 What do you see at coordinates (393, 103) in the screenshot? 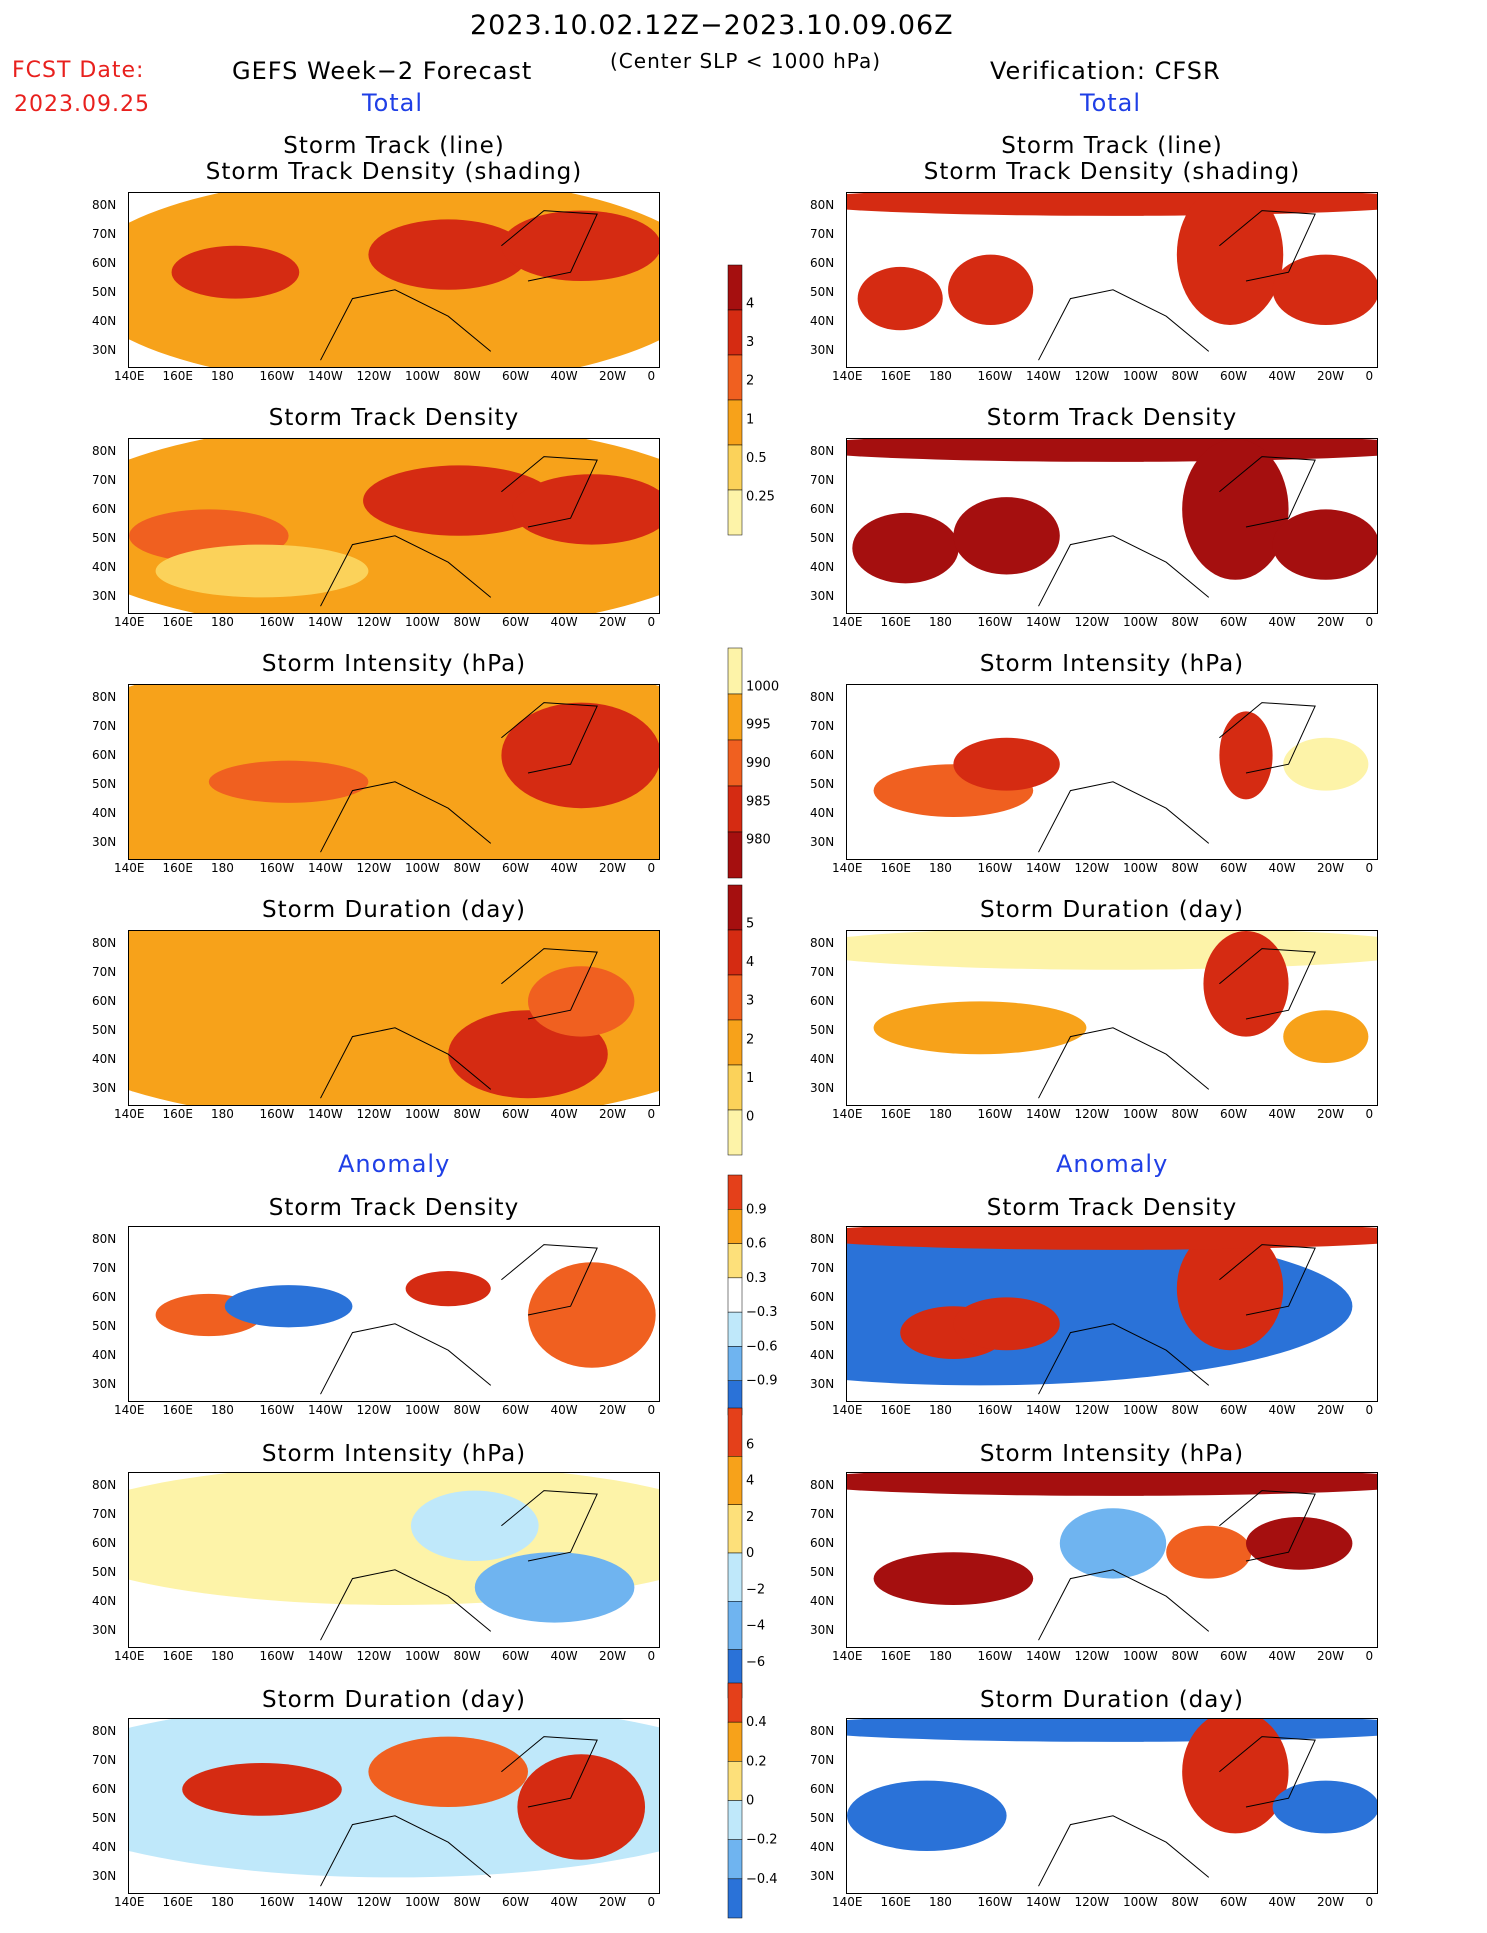
I see `left-total-label: Total` at bounding box center [393, 103].